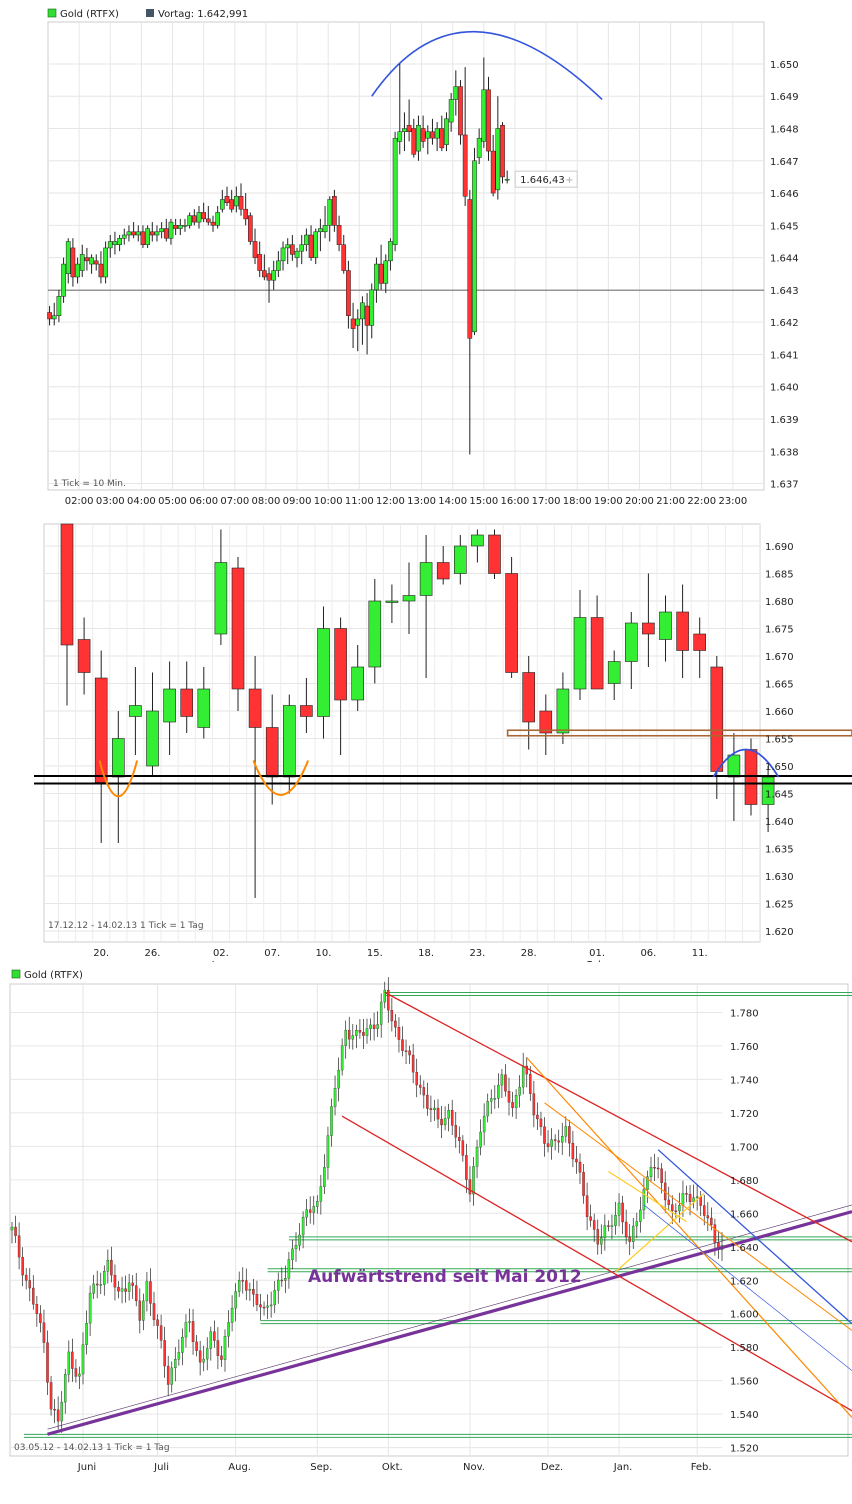  I want to click on purple-uptrend-thin, so click(449, 1317).